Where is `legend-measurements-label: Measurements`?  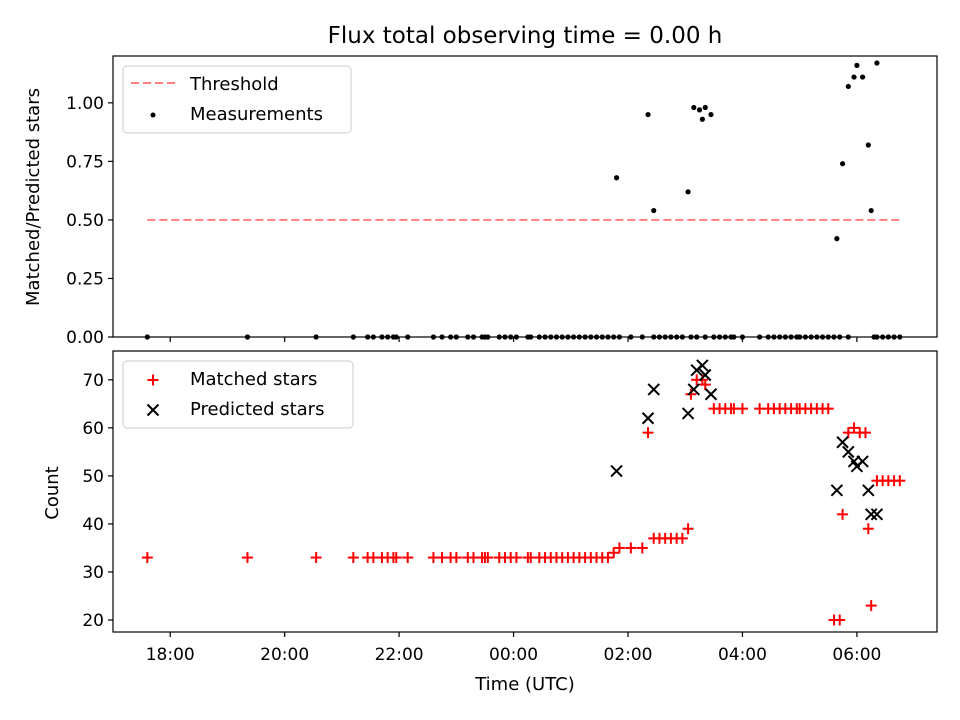
legend-measurements-label: Measurements is located at coordinates (256, 114).